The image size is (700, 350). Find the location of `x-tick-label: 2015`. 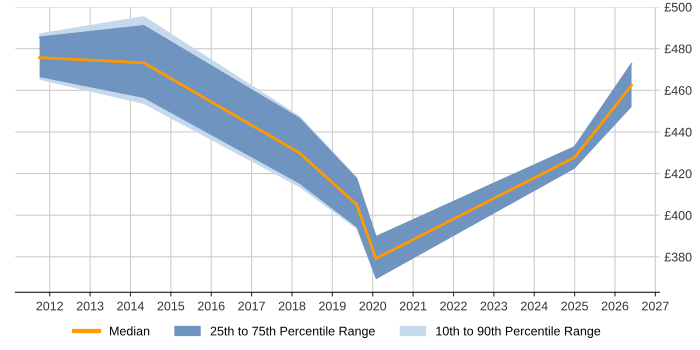

x-tick-label: 2015 is located at coordinates (171, 306).